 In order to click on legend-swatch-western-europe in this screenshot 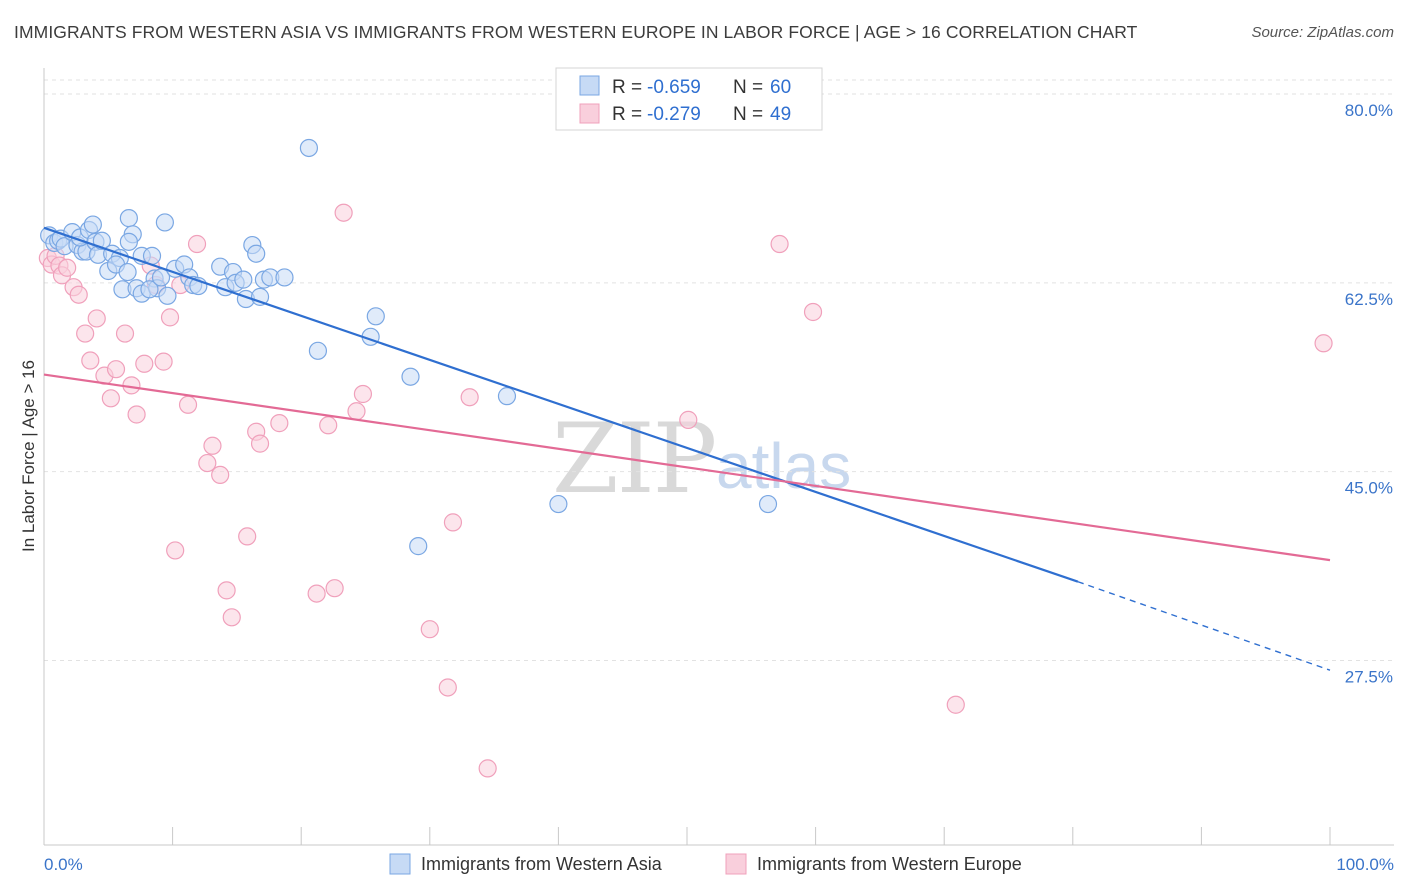, I will do `click(589, 113)`.